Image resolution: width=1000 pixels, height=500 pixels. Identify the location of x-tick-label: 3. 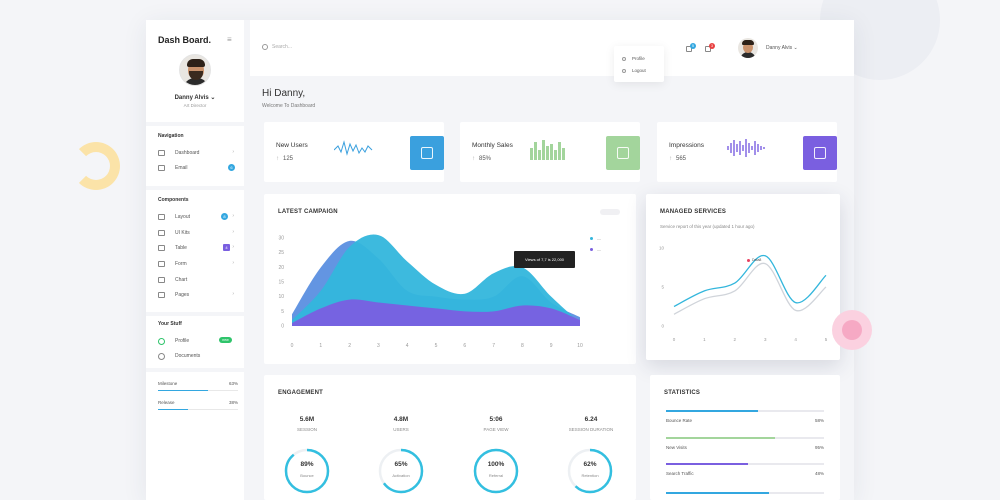
(378, 346).